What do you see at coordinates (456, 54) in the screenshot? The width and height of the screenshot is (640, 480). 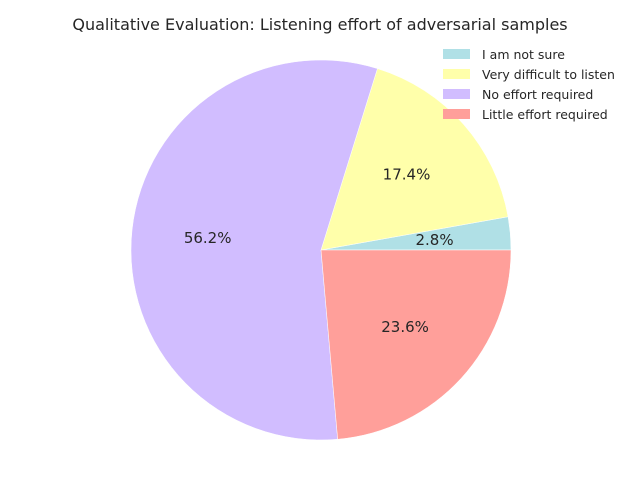 I see `legend-swatch-i-am-not-sure` at bounding box center [456, 54].